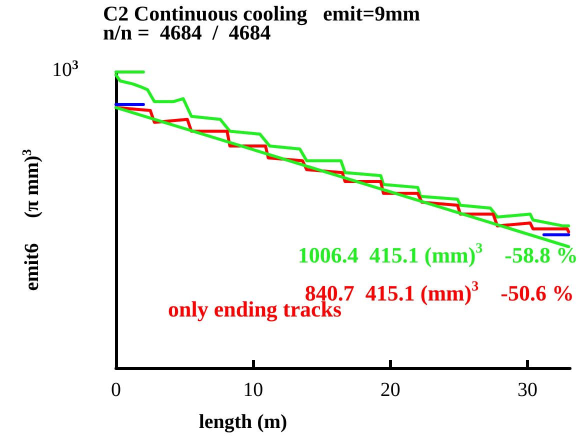  I want to click on x-tick-label: 20, so click(390, 390).